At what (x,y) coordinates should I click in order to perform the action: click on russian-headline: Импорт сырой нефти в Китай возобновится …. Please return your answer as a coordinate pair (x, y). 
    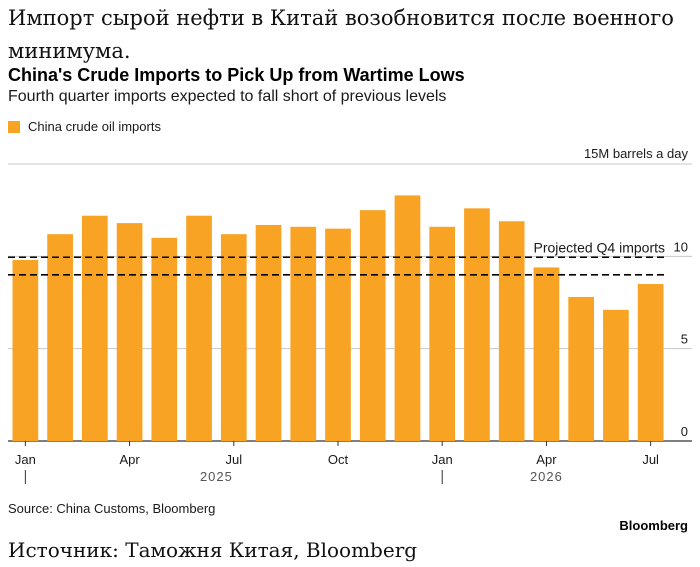
    Looking at the image, I should click on (341, 34).